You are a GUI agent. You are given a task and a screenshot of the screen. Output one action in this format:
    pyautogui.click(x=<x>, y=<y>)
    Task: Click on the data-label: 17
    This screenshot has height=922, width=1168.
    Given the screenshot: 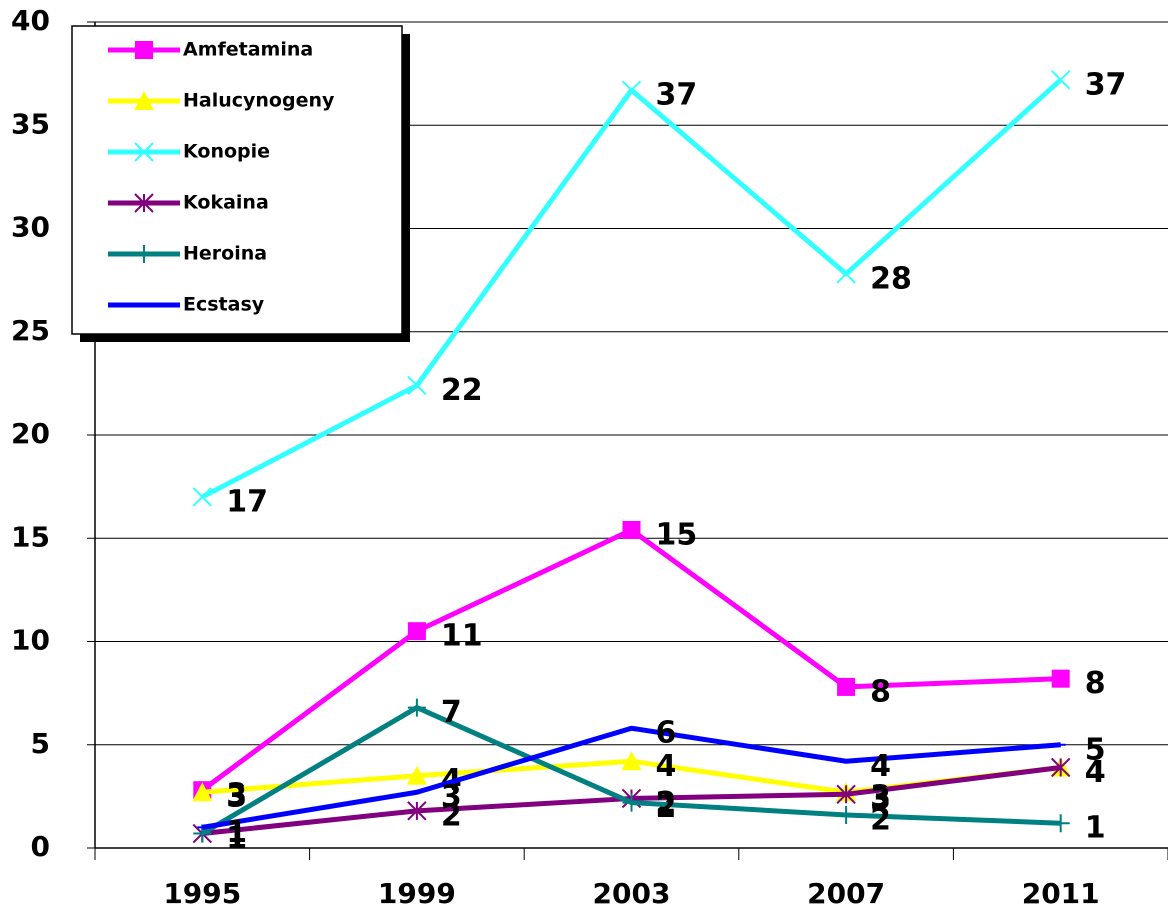 What is the action you would take?
    pyautogui.click(x=247, y=501)
    